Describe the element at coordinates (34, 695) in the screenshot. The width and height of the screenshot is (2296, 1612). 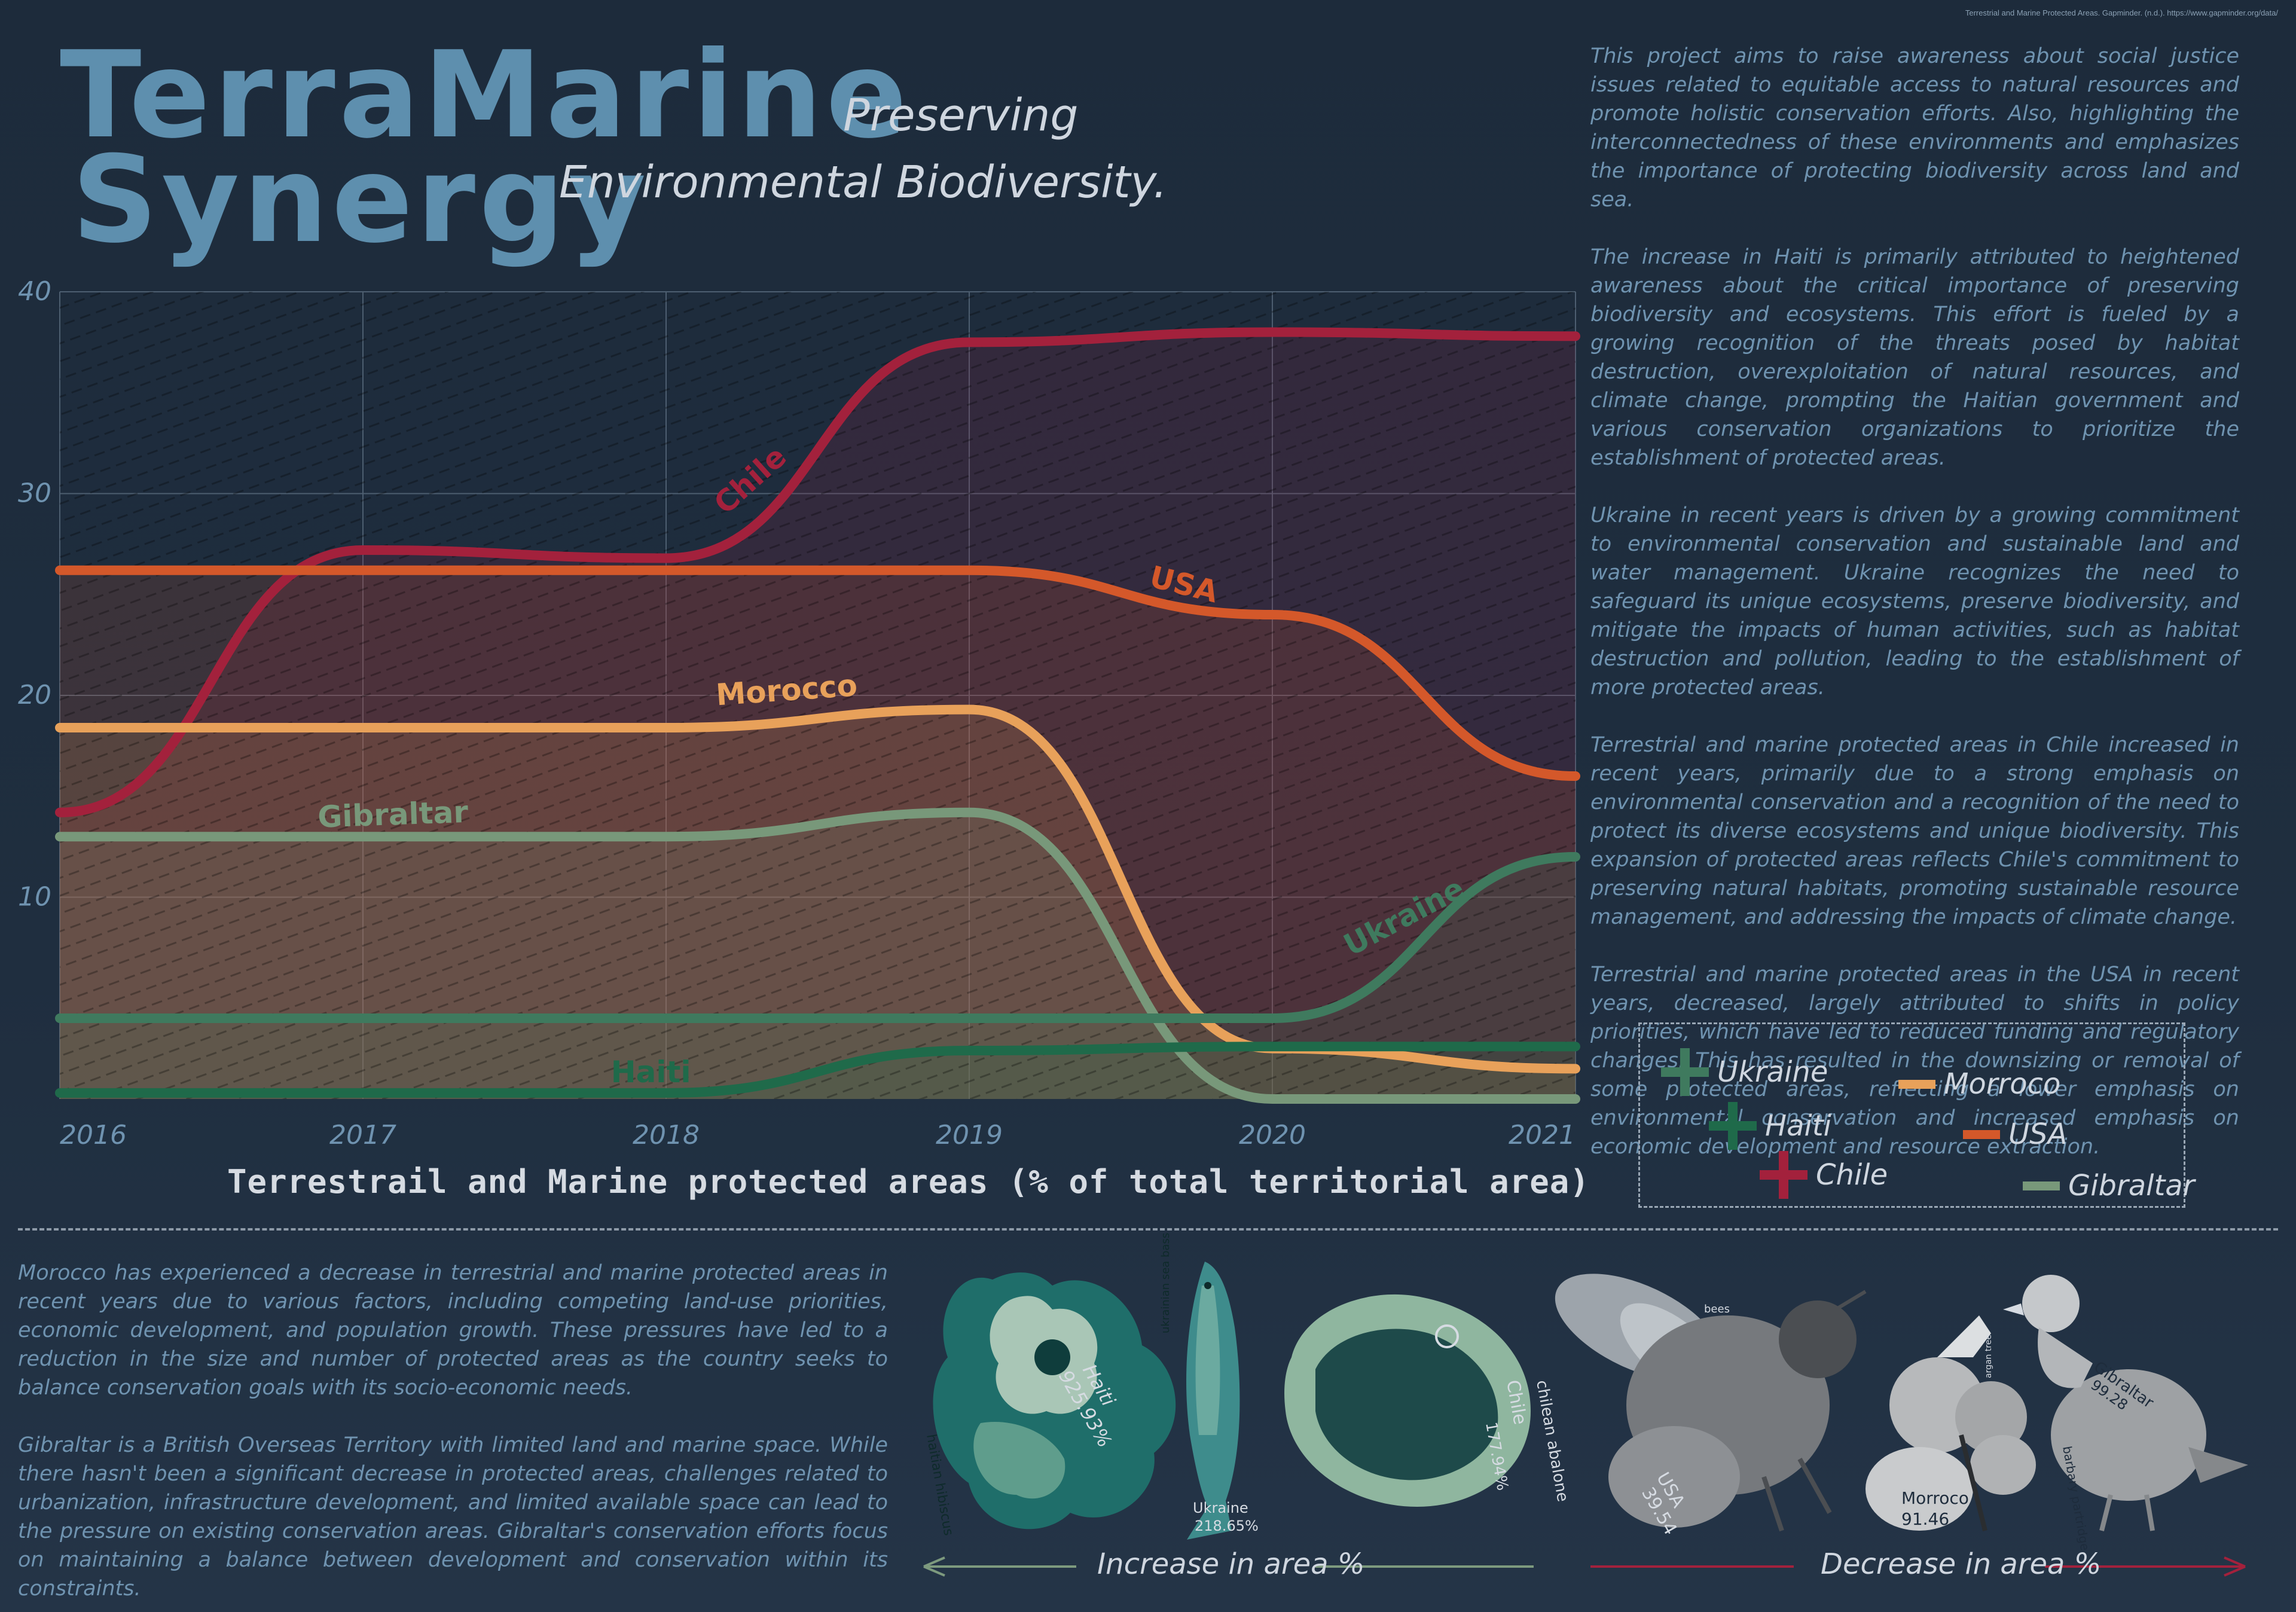
I see `y-tick-label: 20` at that location.